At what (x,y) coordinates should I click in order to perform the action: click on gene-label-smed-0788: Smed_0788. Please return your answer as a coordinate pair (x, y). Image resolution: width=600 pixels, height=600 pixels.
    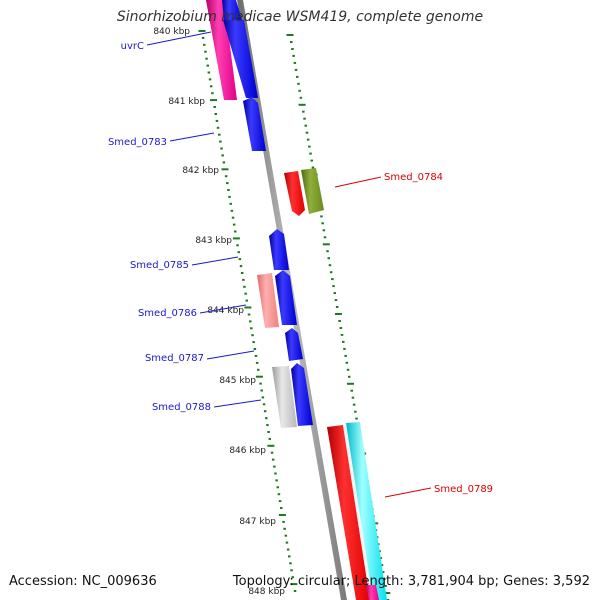
    Looking at the image, I should click on (181, 407).